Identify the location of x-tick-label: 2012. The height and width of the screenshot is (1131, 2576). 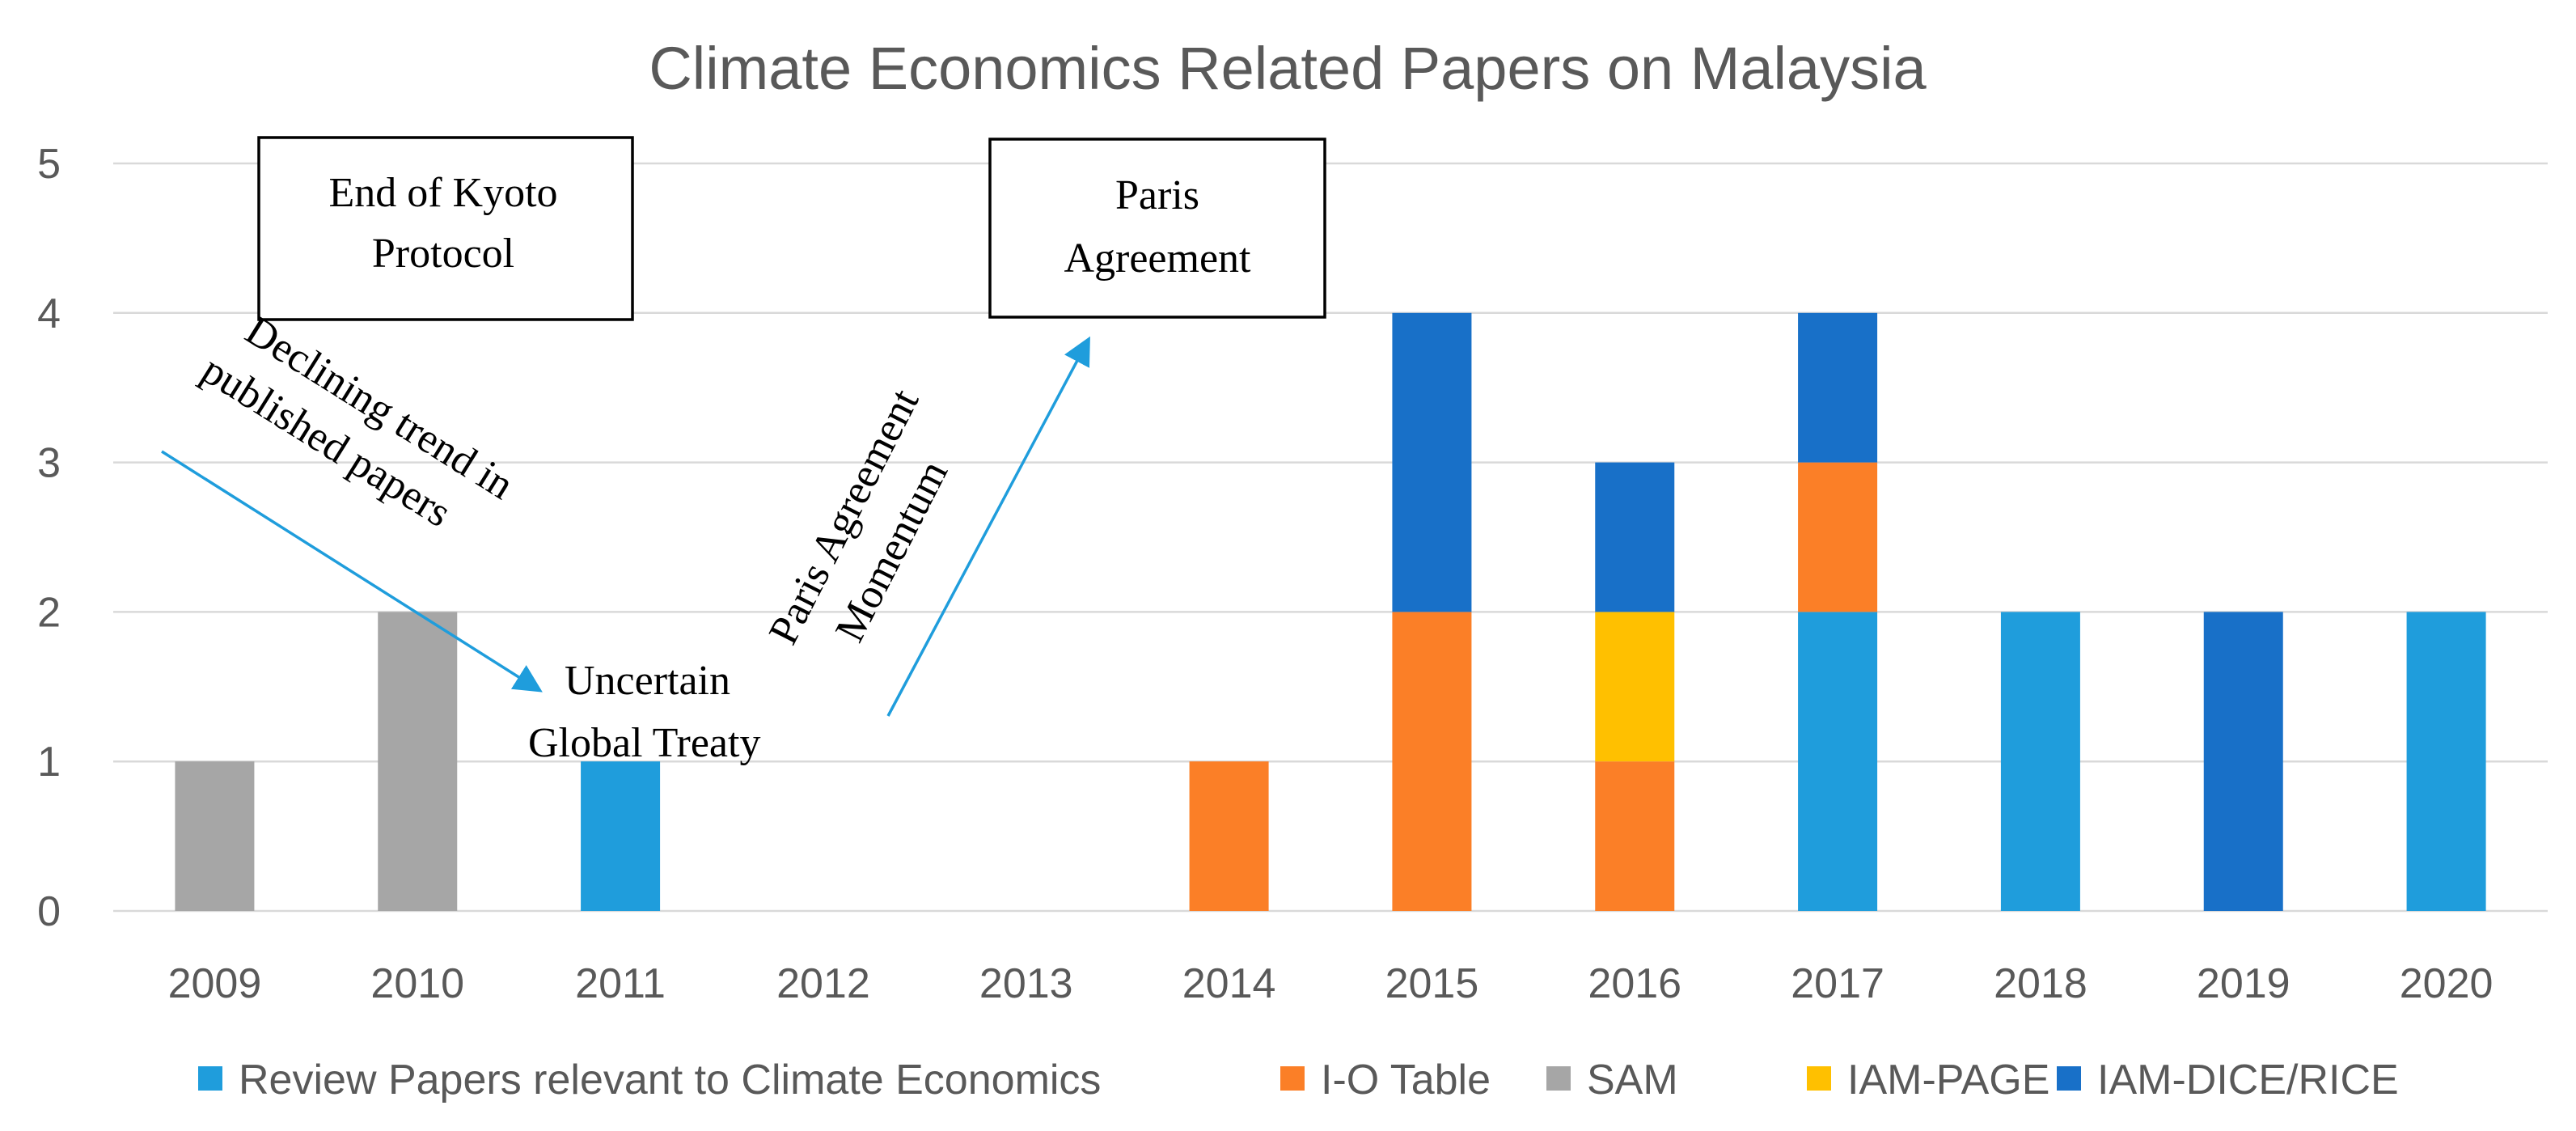
(823, 983).